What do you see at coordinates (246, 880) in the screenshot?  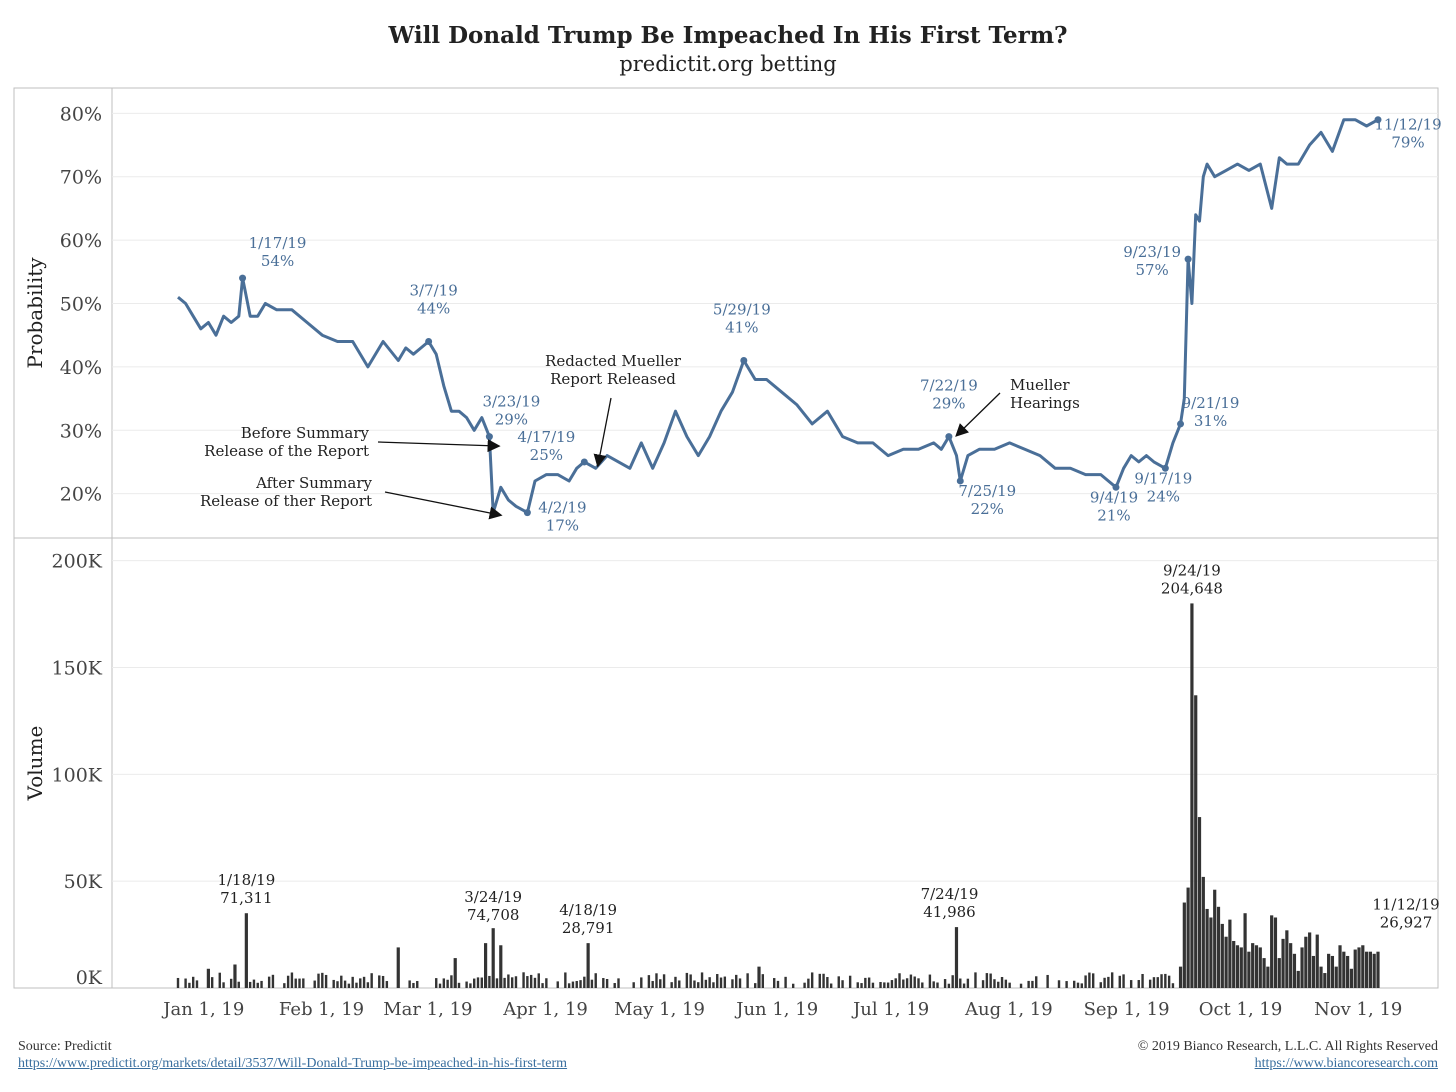 I see `vol-annotation-date: 1/18/19` at bounding box center [246, 880].